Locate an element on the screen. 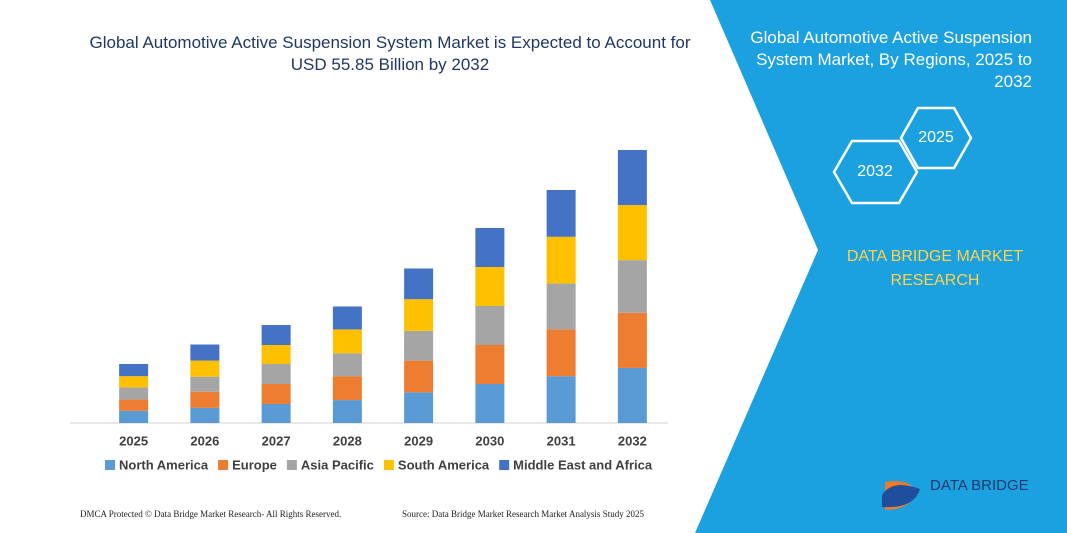 This screenshot has width=1067, height=533. legend-label: North America is located at coordinates (164, 464).